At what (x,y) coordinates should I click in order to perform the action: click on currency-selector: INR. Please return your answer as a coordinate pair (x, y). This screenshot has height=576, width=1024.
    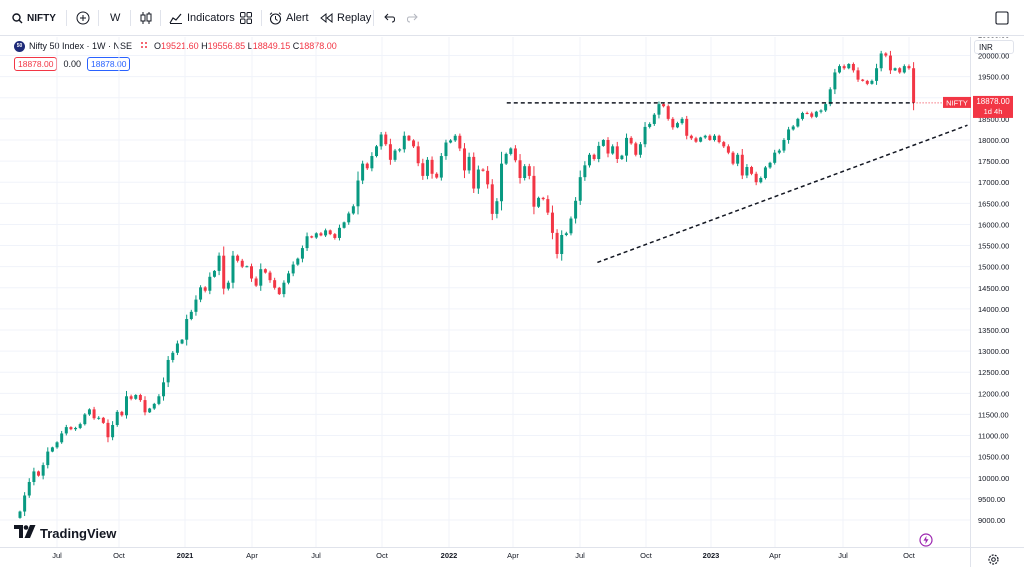
    Looking at the image, I should click on (994, 47).